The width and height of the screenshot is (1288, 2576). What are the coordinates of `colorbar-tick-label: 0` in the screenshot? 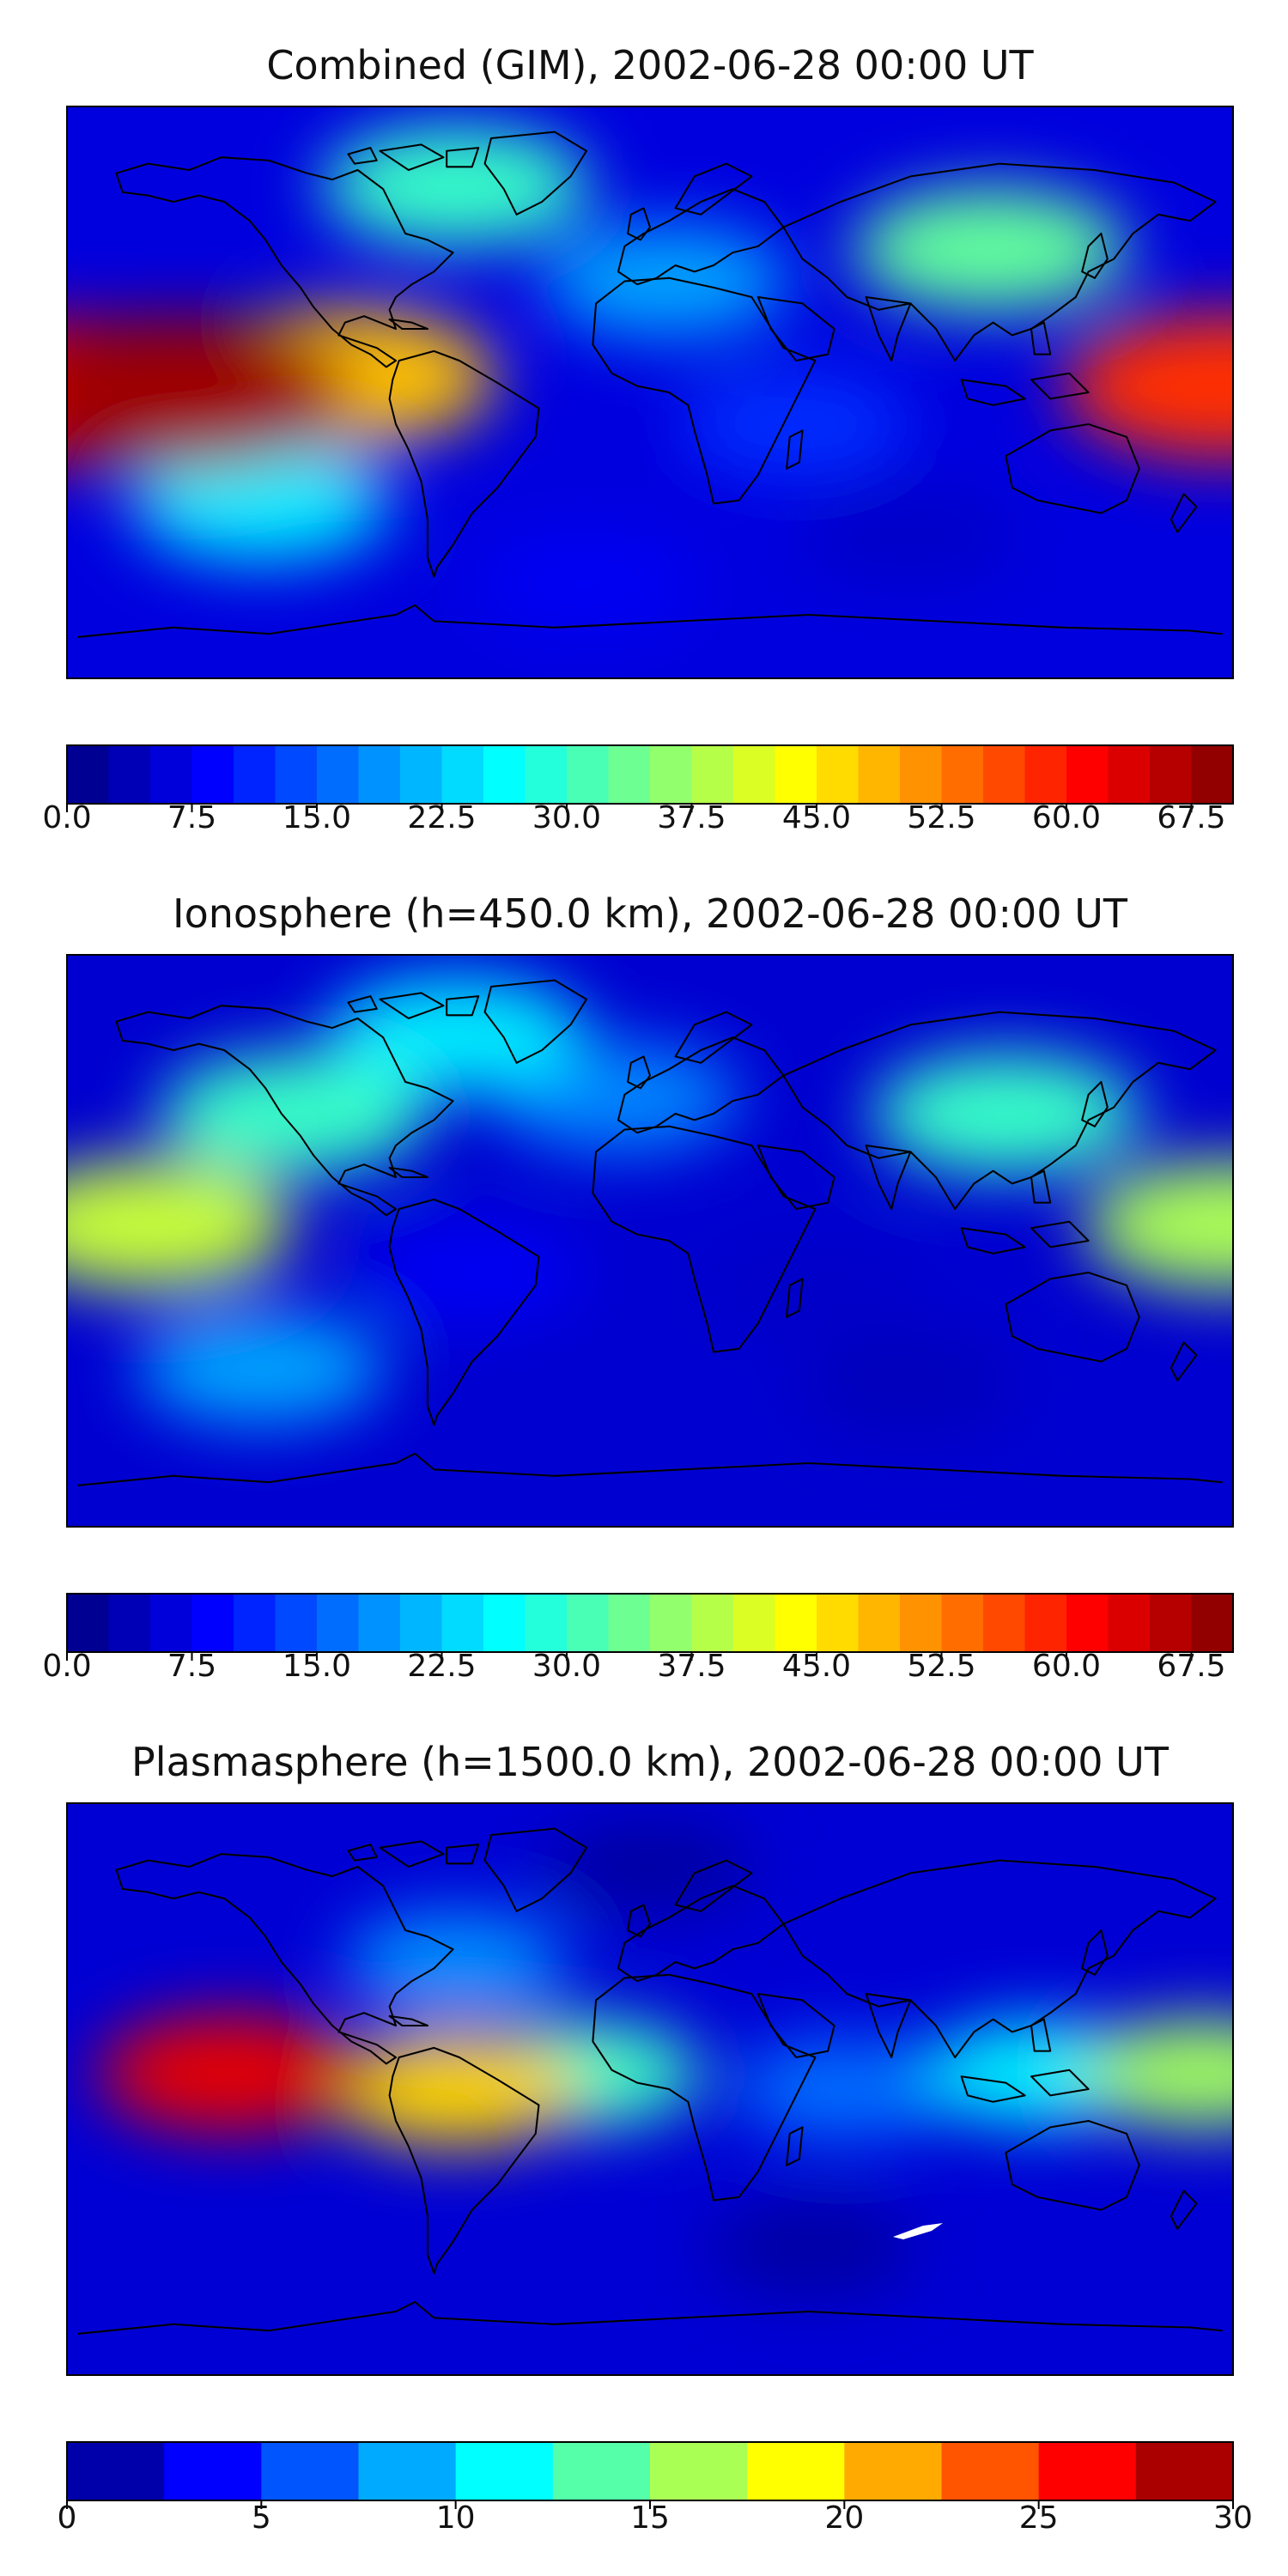 It's located at (67, 2518).